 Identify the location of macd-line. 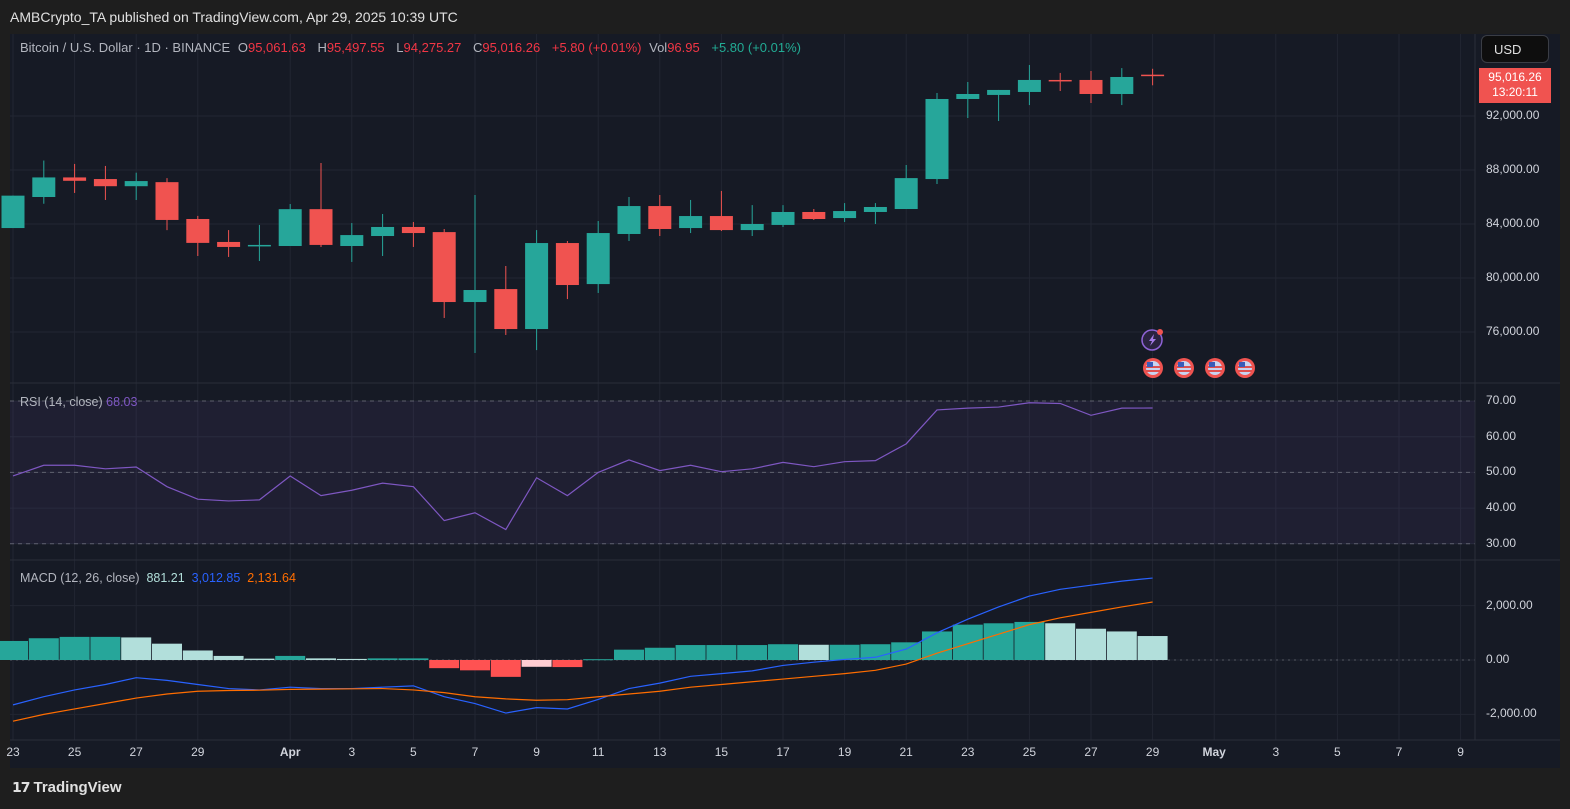
(582, 645).